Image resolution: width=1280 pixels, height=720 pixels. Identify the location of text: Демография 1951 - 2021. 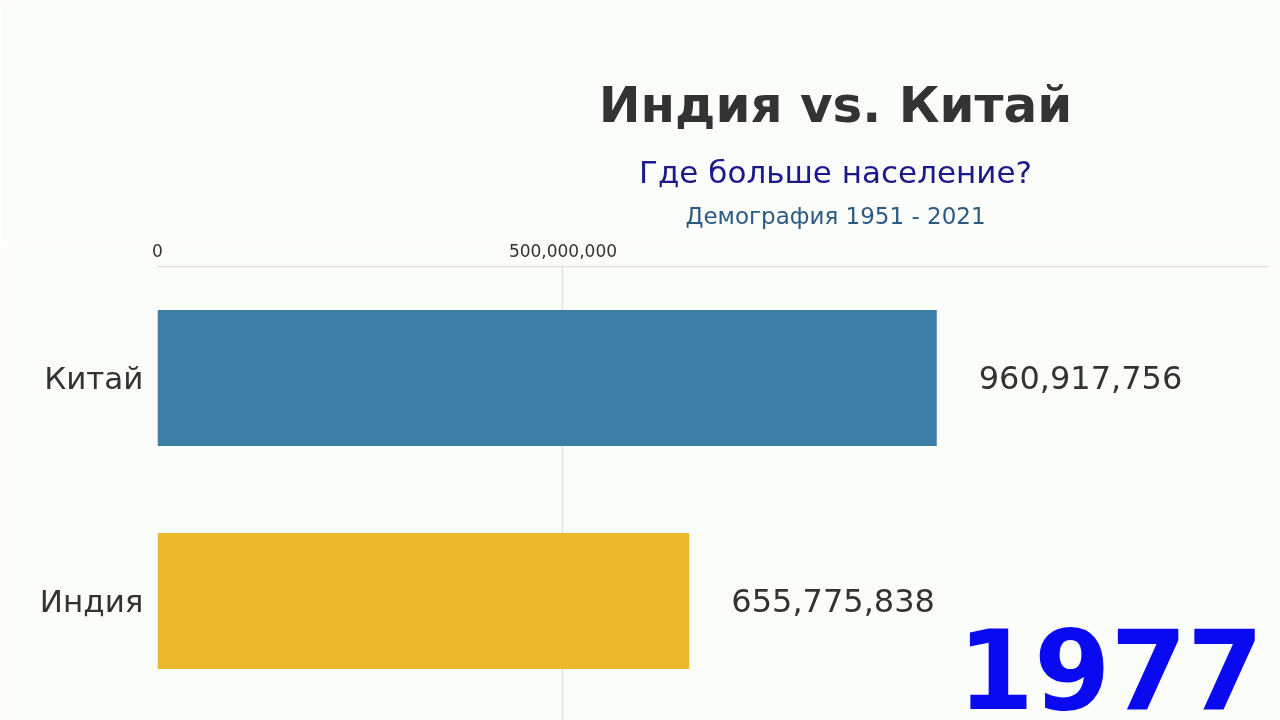
(835, 215).